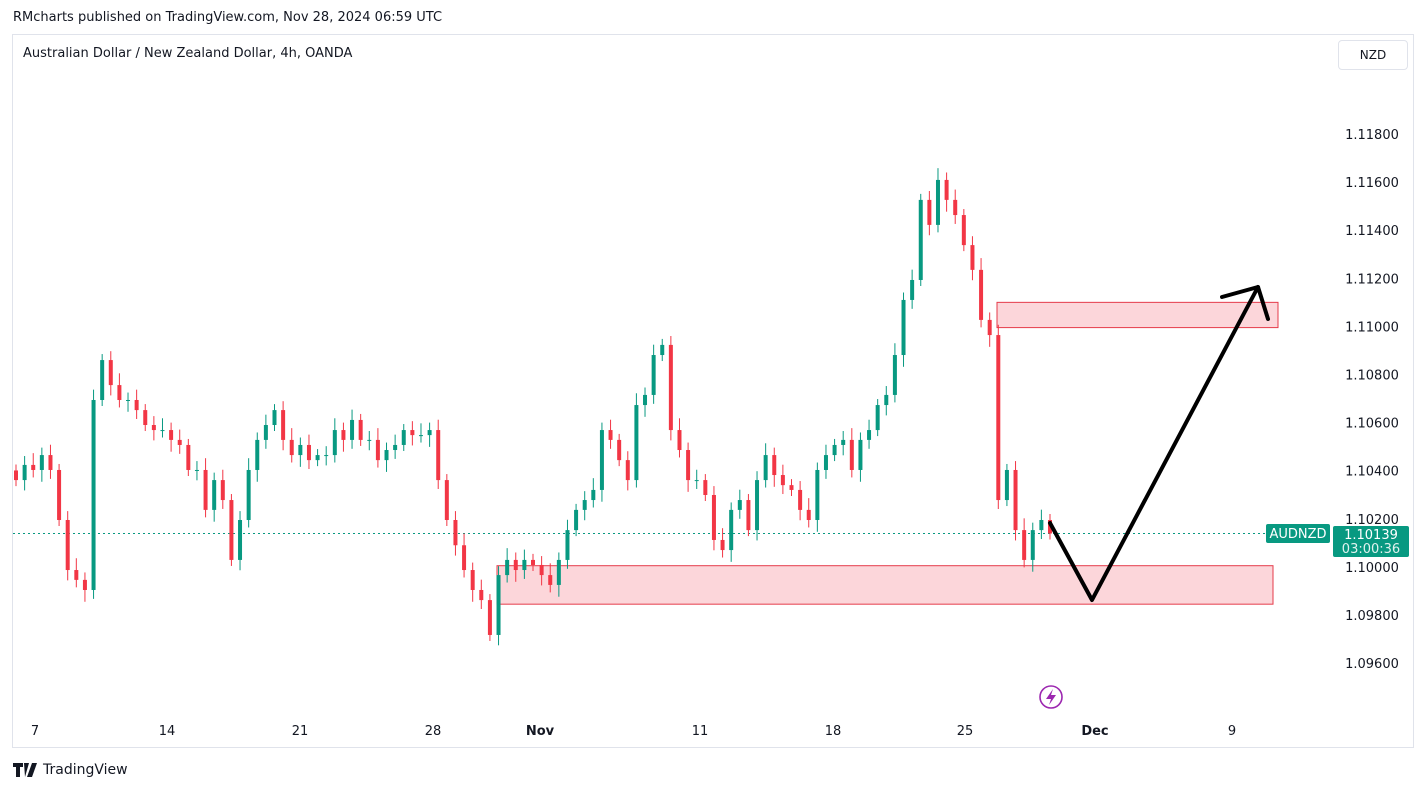  I want to click on time-tick-label: 25, so click(965, 731).